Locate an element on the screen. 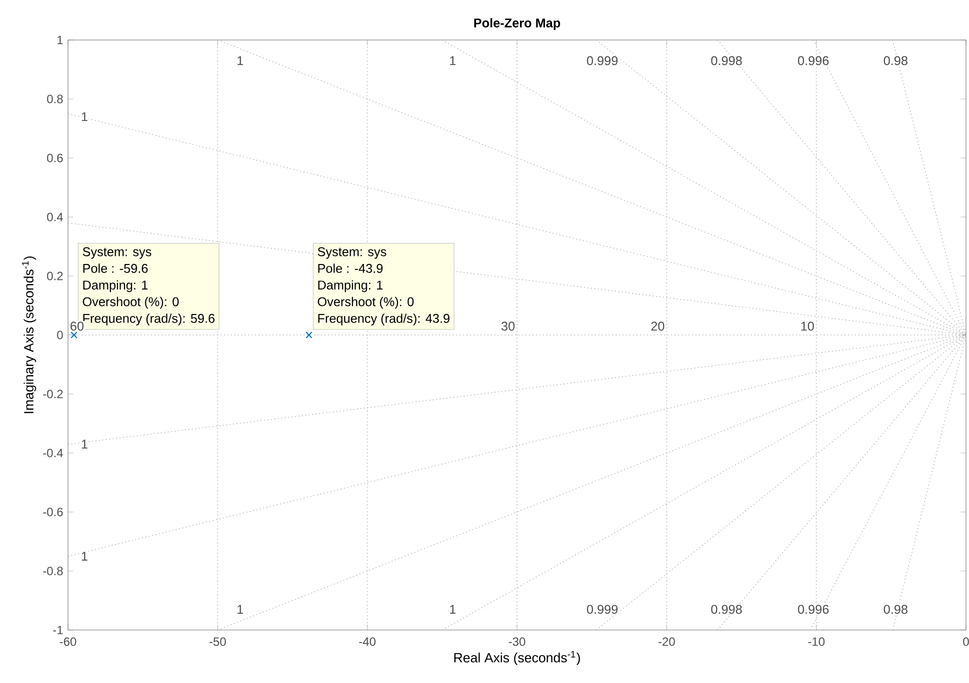 This screenshot has width=969, height=683. x-tick-label: -50 is located at coordinates (218, 641).